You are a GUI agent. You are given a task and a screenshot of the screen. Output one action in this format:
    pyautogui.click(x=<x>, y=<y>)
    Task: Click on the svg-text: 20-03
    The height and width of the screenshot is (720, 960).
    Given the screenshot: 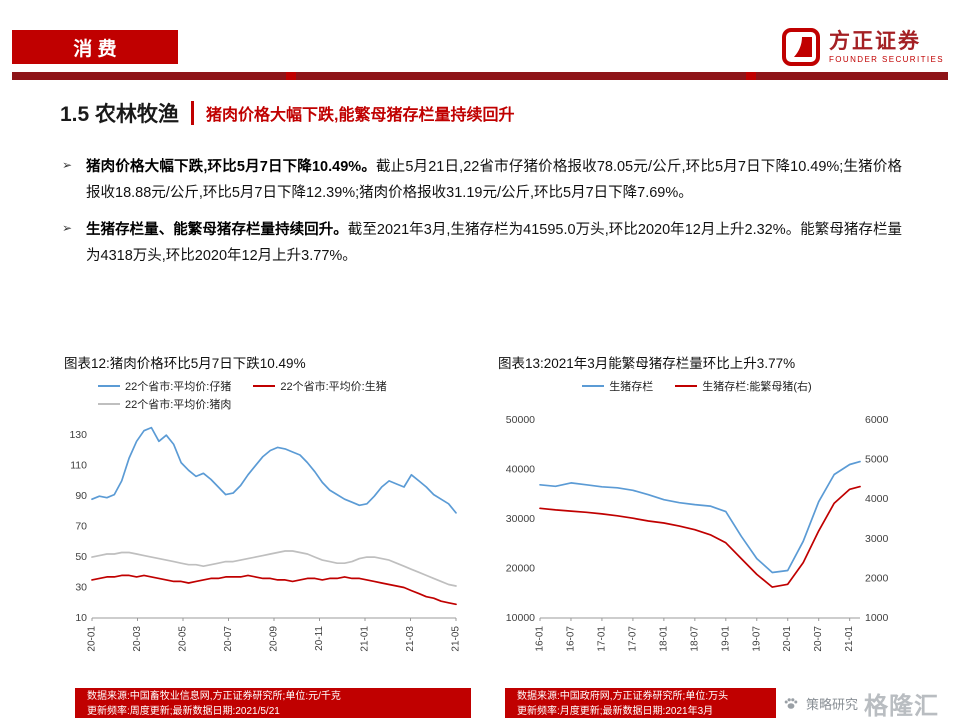 What is the action you would take?
    pyautogui.click(x=137, y=639)
    